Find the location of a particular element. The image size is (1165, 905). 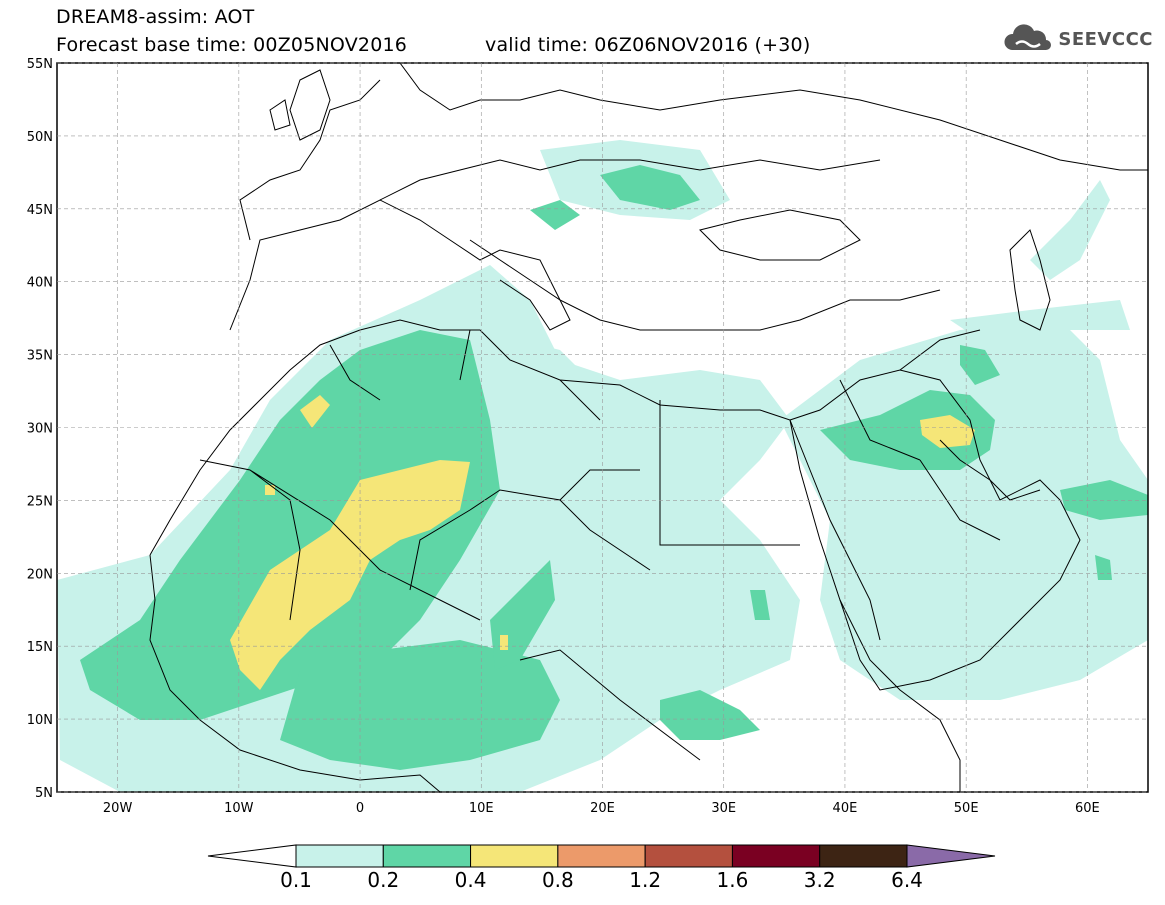

lon-tick-label: 40E is located at coordinates (845, 808).